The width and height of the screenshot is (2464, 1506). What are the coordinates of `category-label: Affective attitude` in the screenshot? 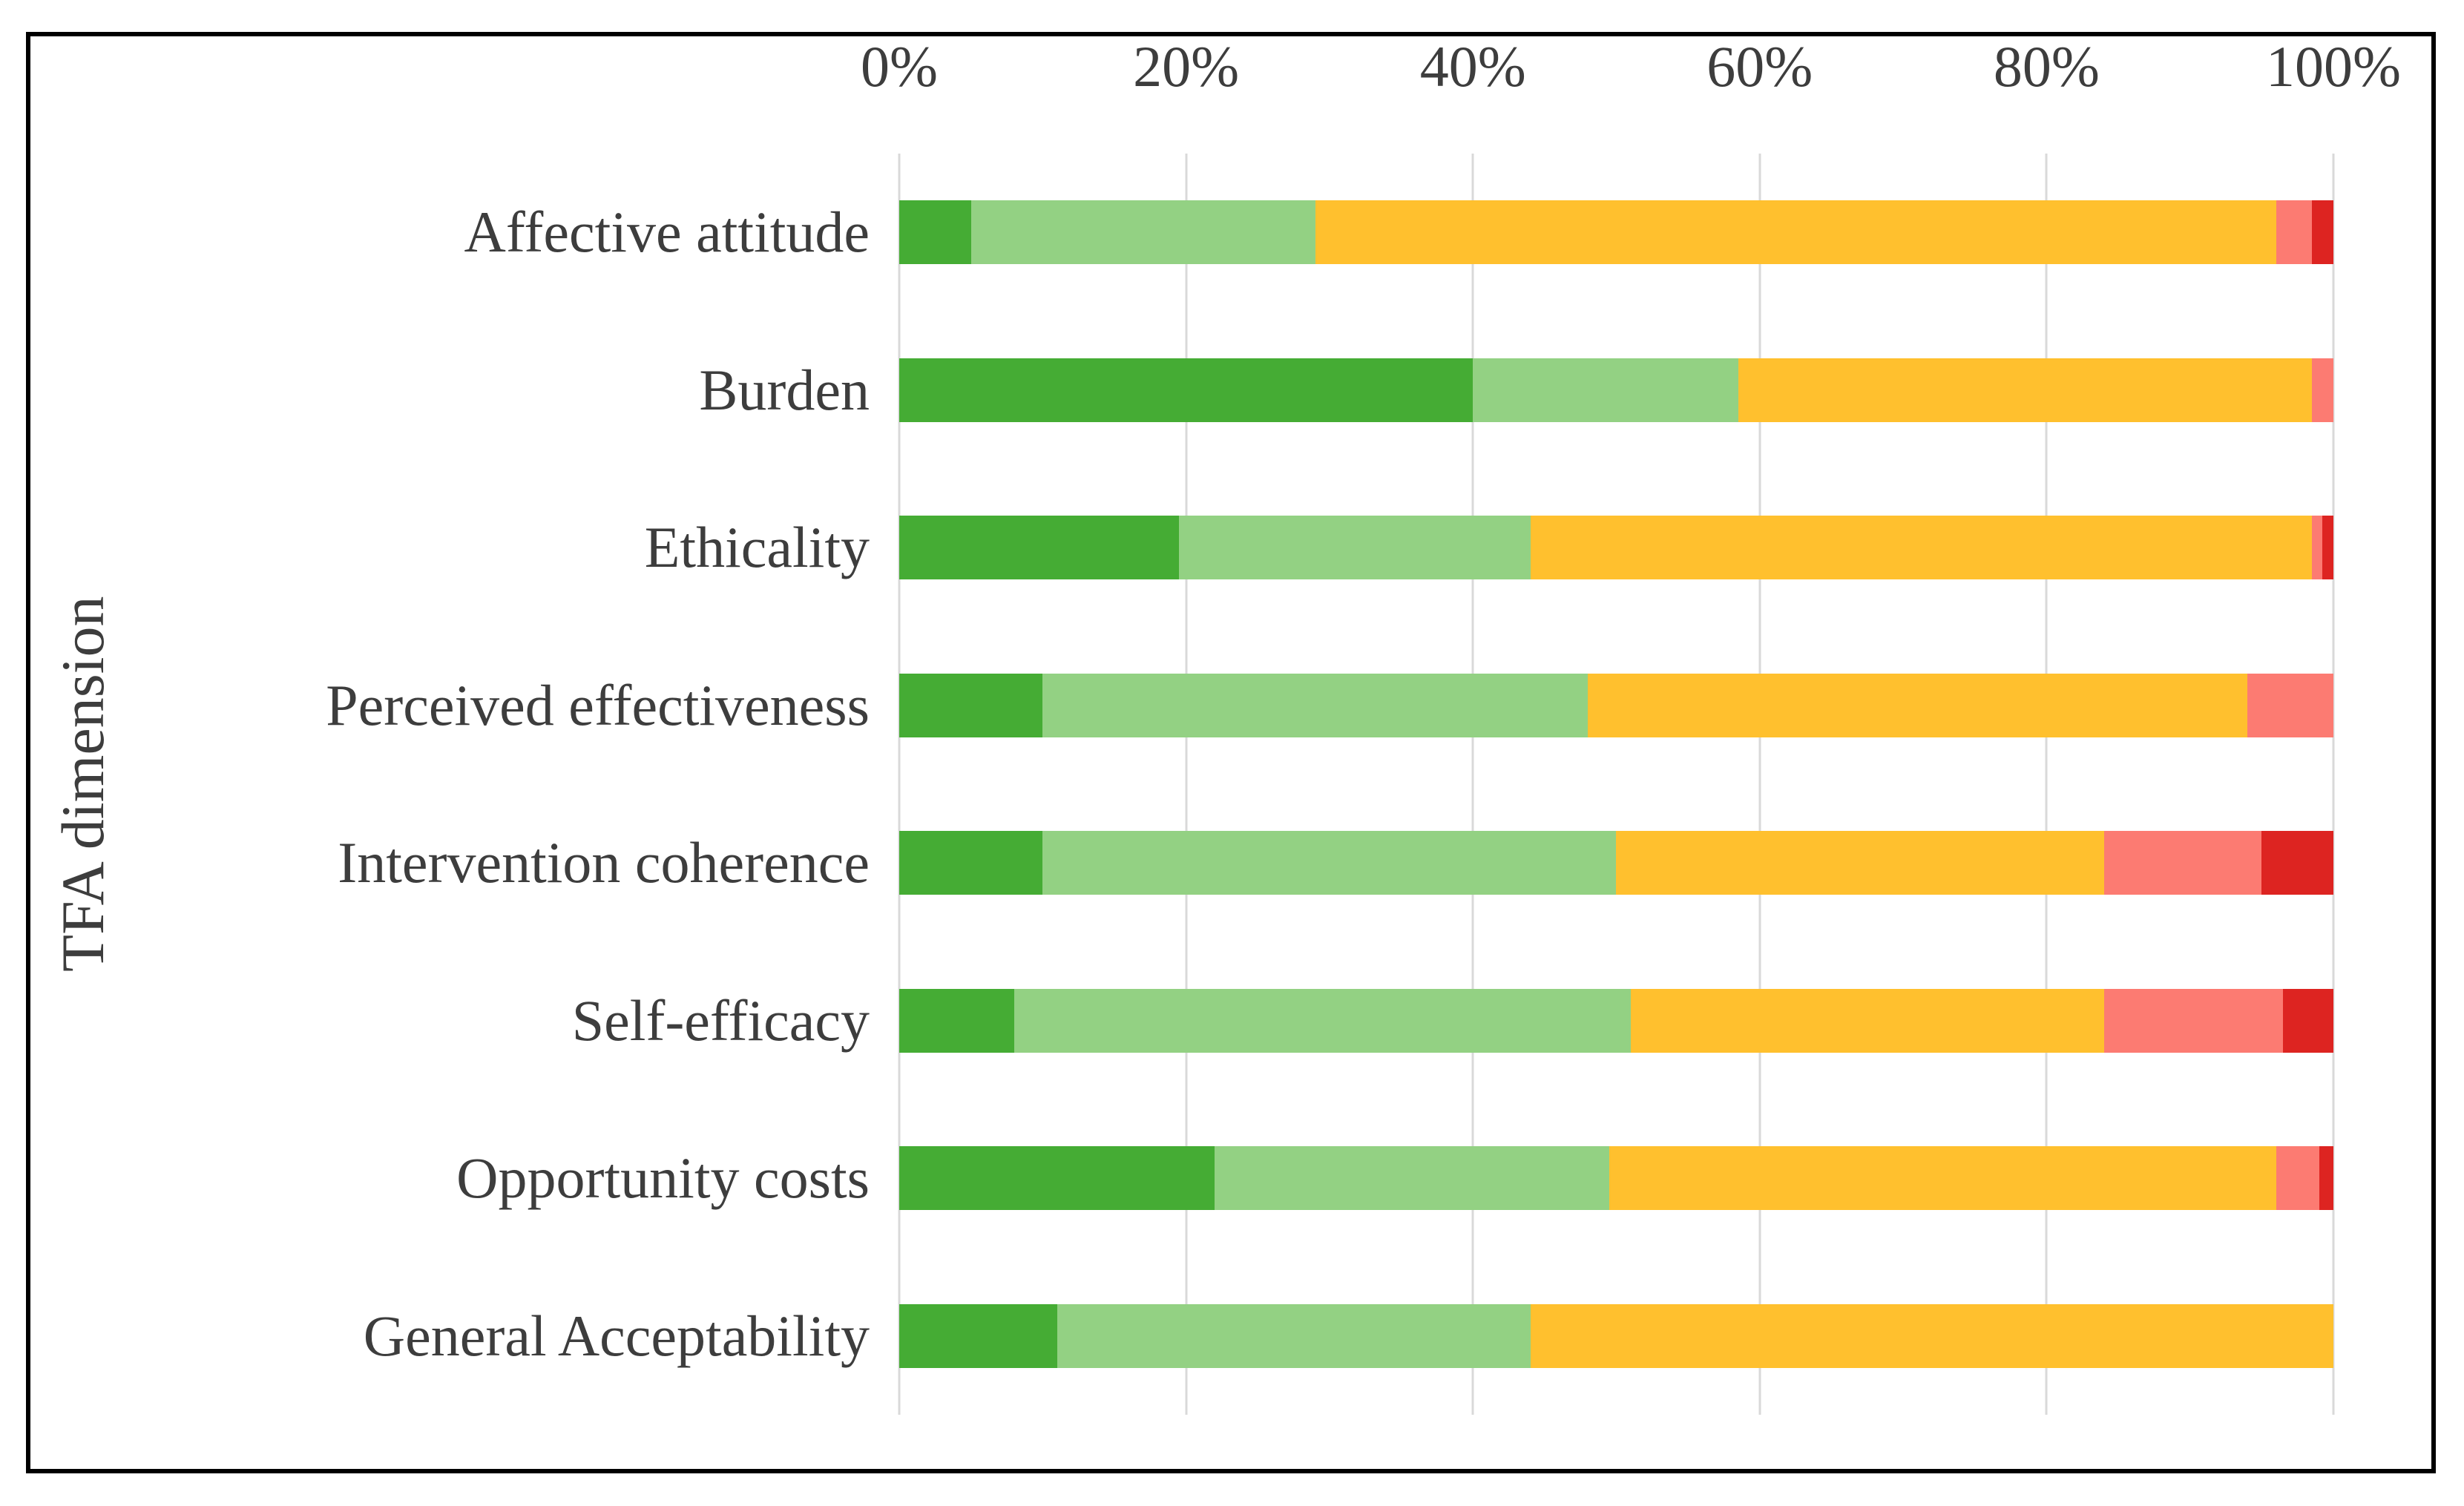 It's located at (667, 232).